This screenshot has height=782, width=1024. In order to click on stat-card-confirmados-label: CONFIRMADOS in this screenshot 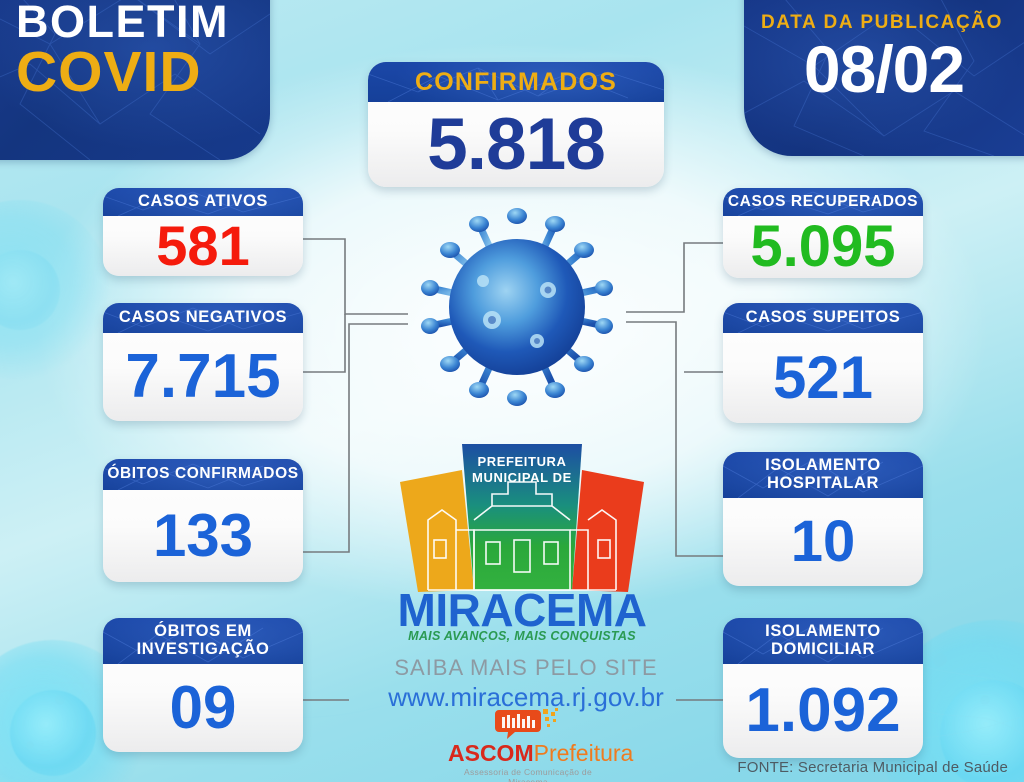, I will do `click(516, 81)`.